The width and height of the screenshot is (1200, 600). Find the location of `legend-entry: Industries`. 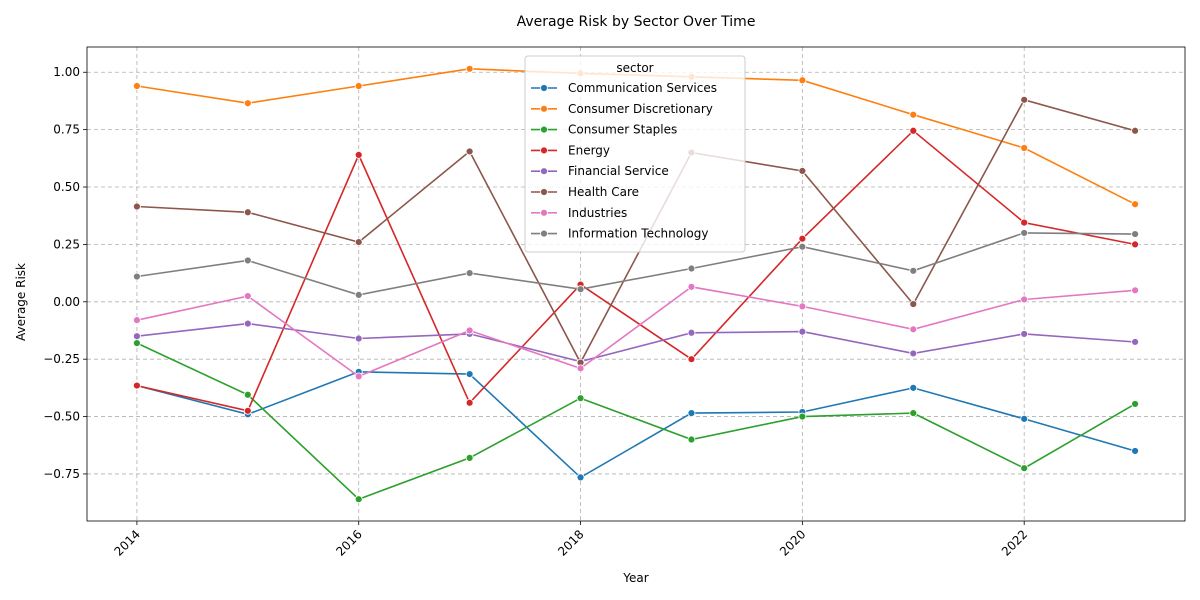

legend-entry: Industries is located at coordinates (579, 213).